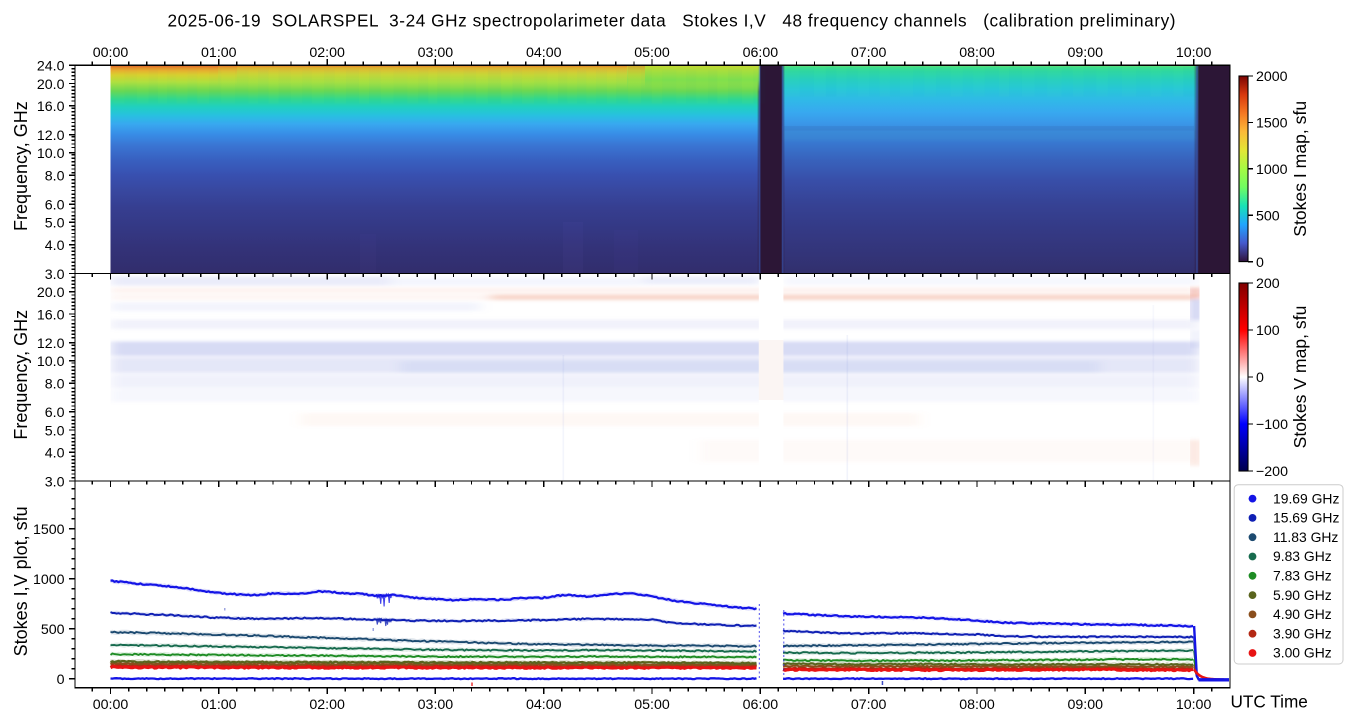 Image resolution: width=1350 pixels, height=725 pixels. What do you see at coordinates (21, 581) in the screenshot?
I see `svg-text: Stokes I,V plot, sfu` at bounding box center [21, 581].